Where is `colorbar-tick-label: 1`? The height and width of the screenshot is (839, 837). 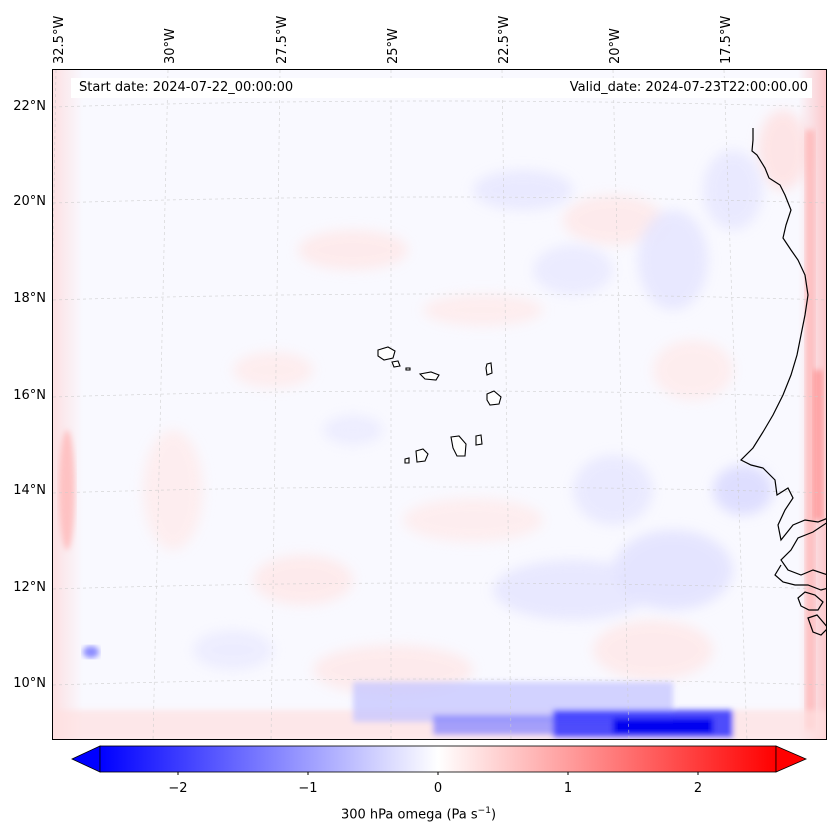
colorbar-tick-label: 1 is located at coordinates (568, 788).